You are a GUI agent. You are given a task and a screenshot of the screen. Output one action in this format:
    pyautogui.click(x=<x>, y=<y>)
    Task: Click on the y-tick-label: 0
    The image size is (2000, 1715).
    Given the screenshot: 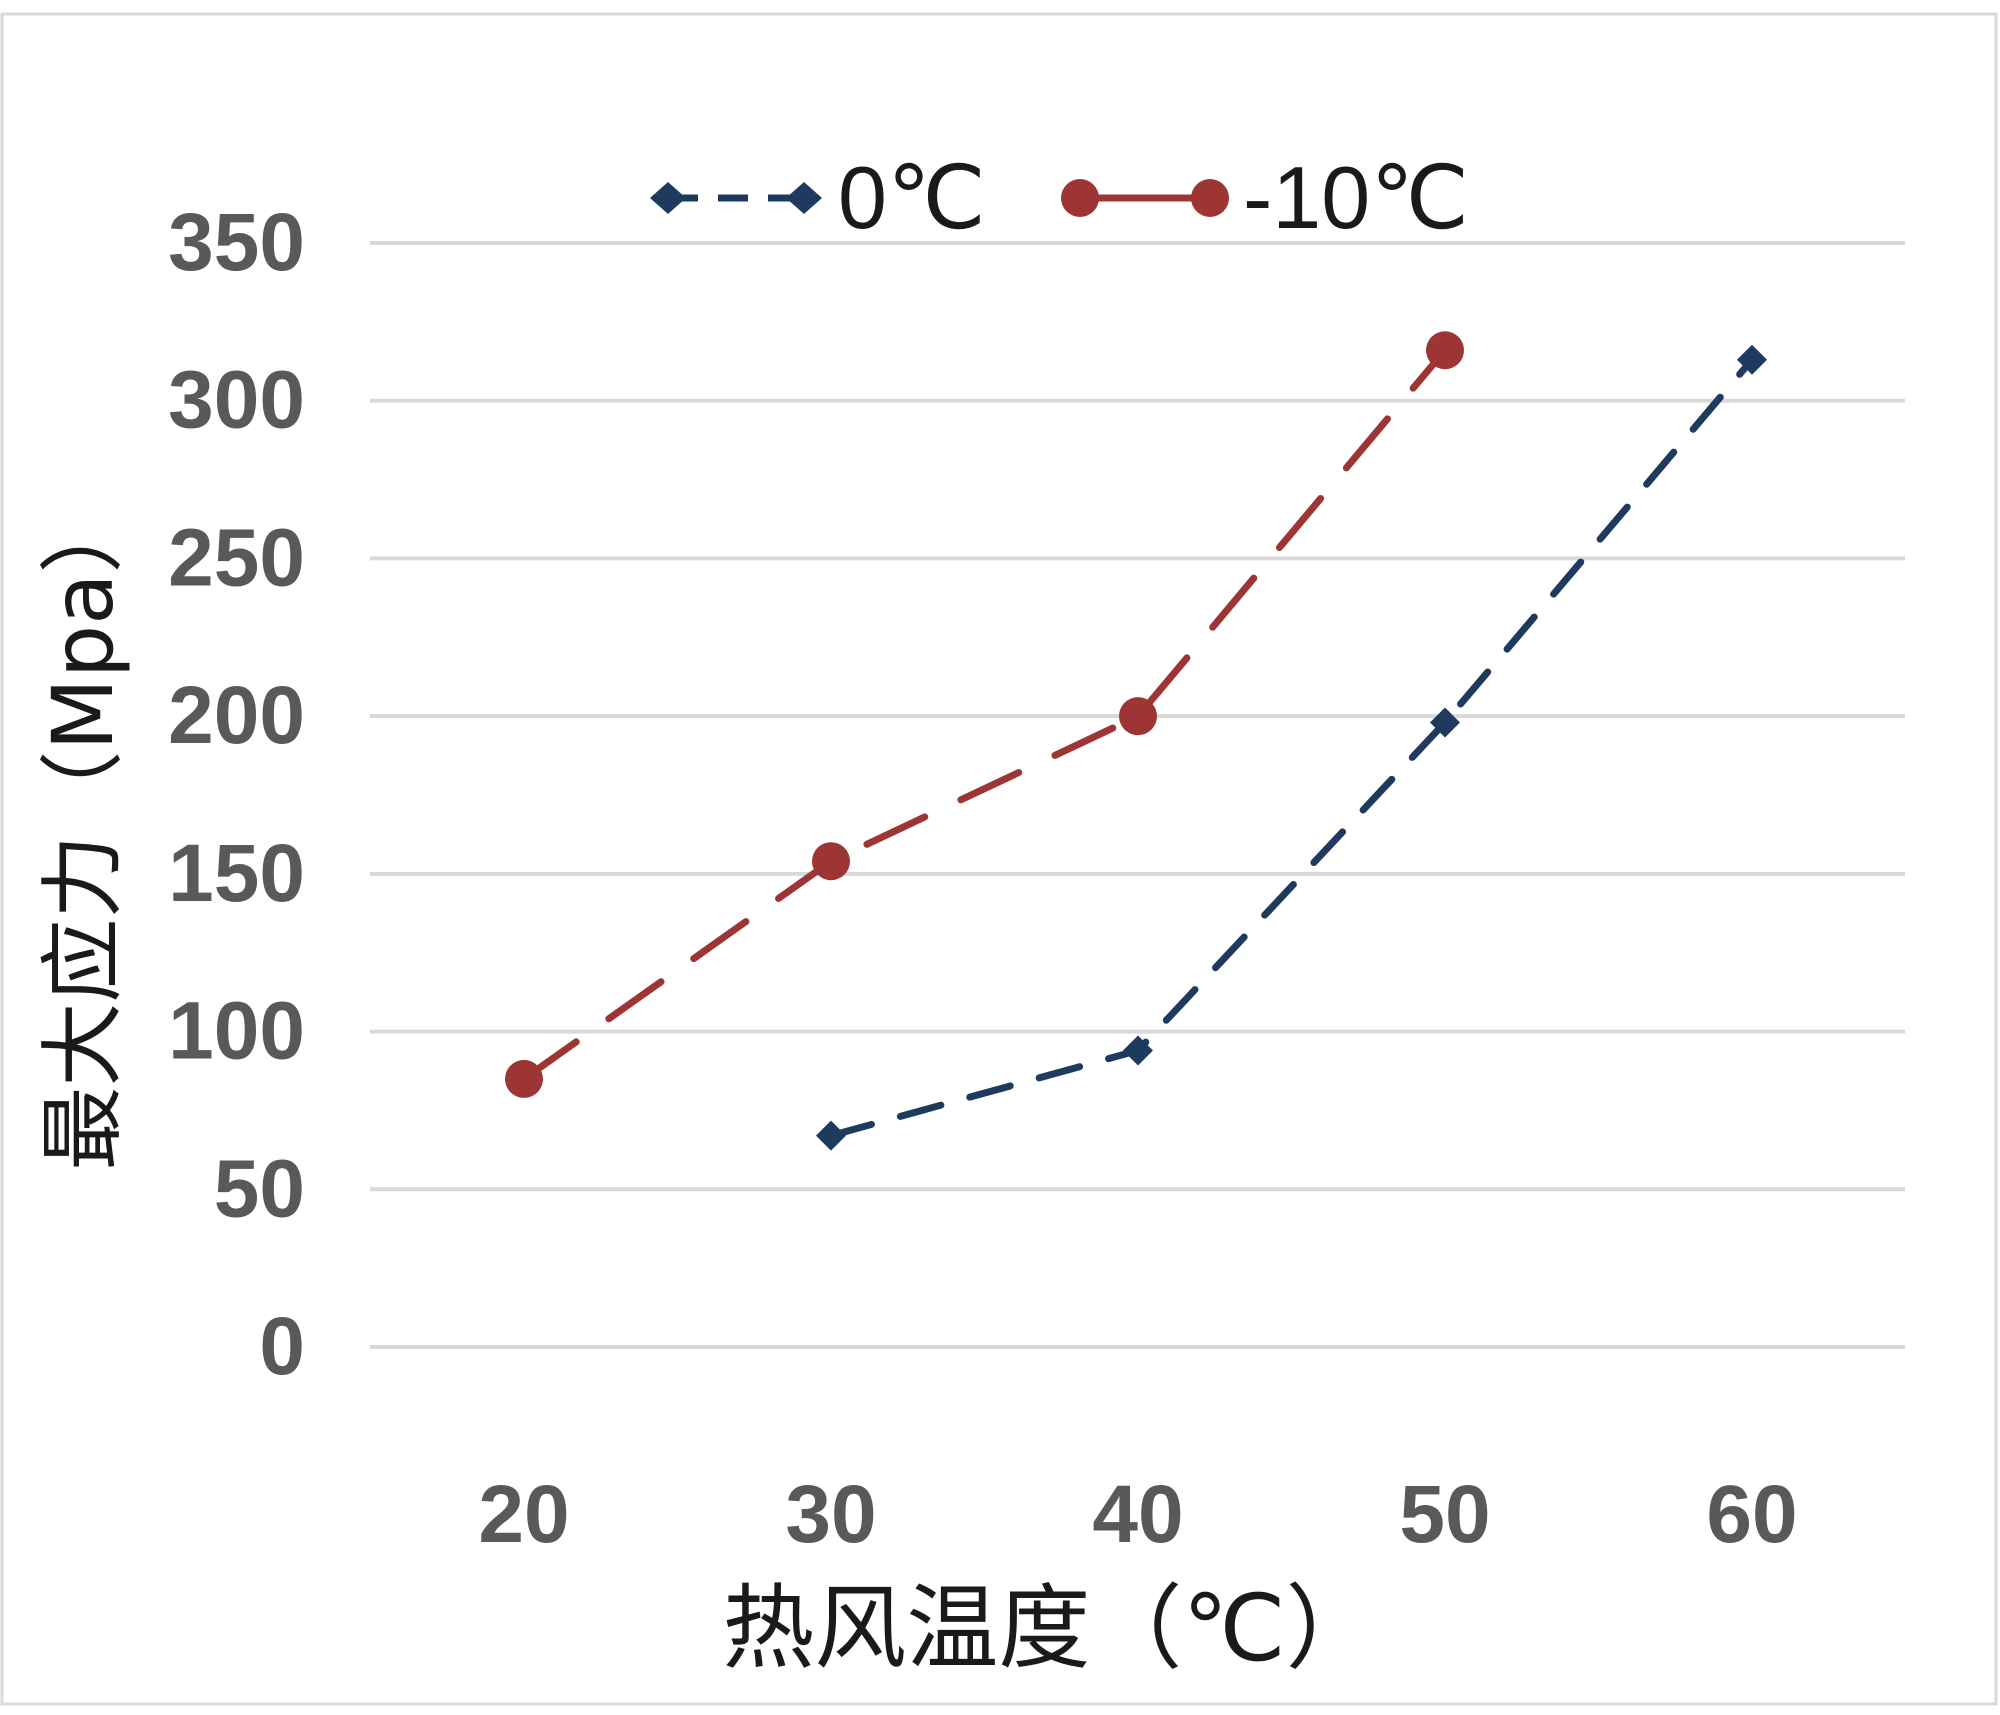 What is the action you would take?
    pyautogui.click(x=282, y=1346)
    